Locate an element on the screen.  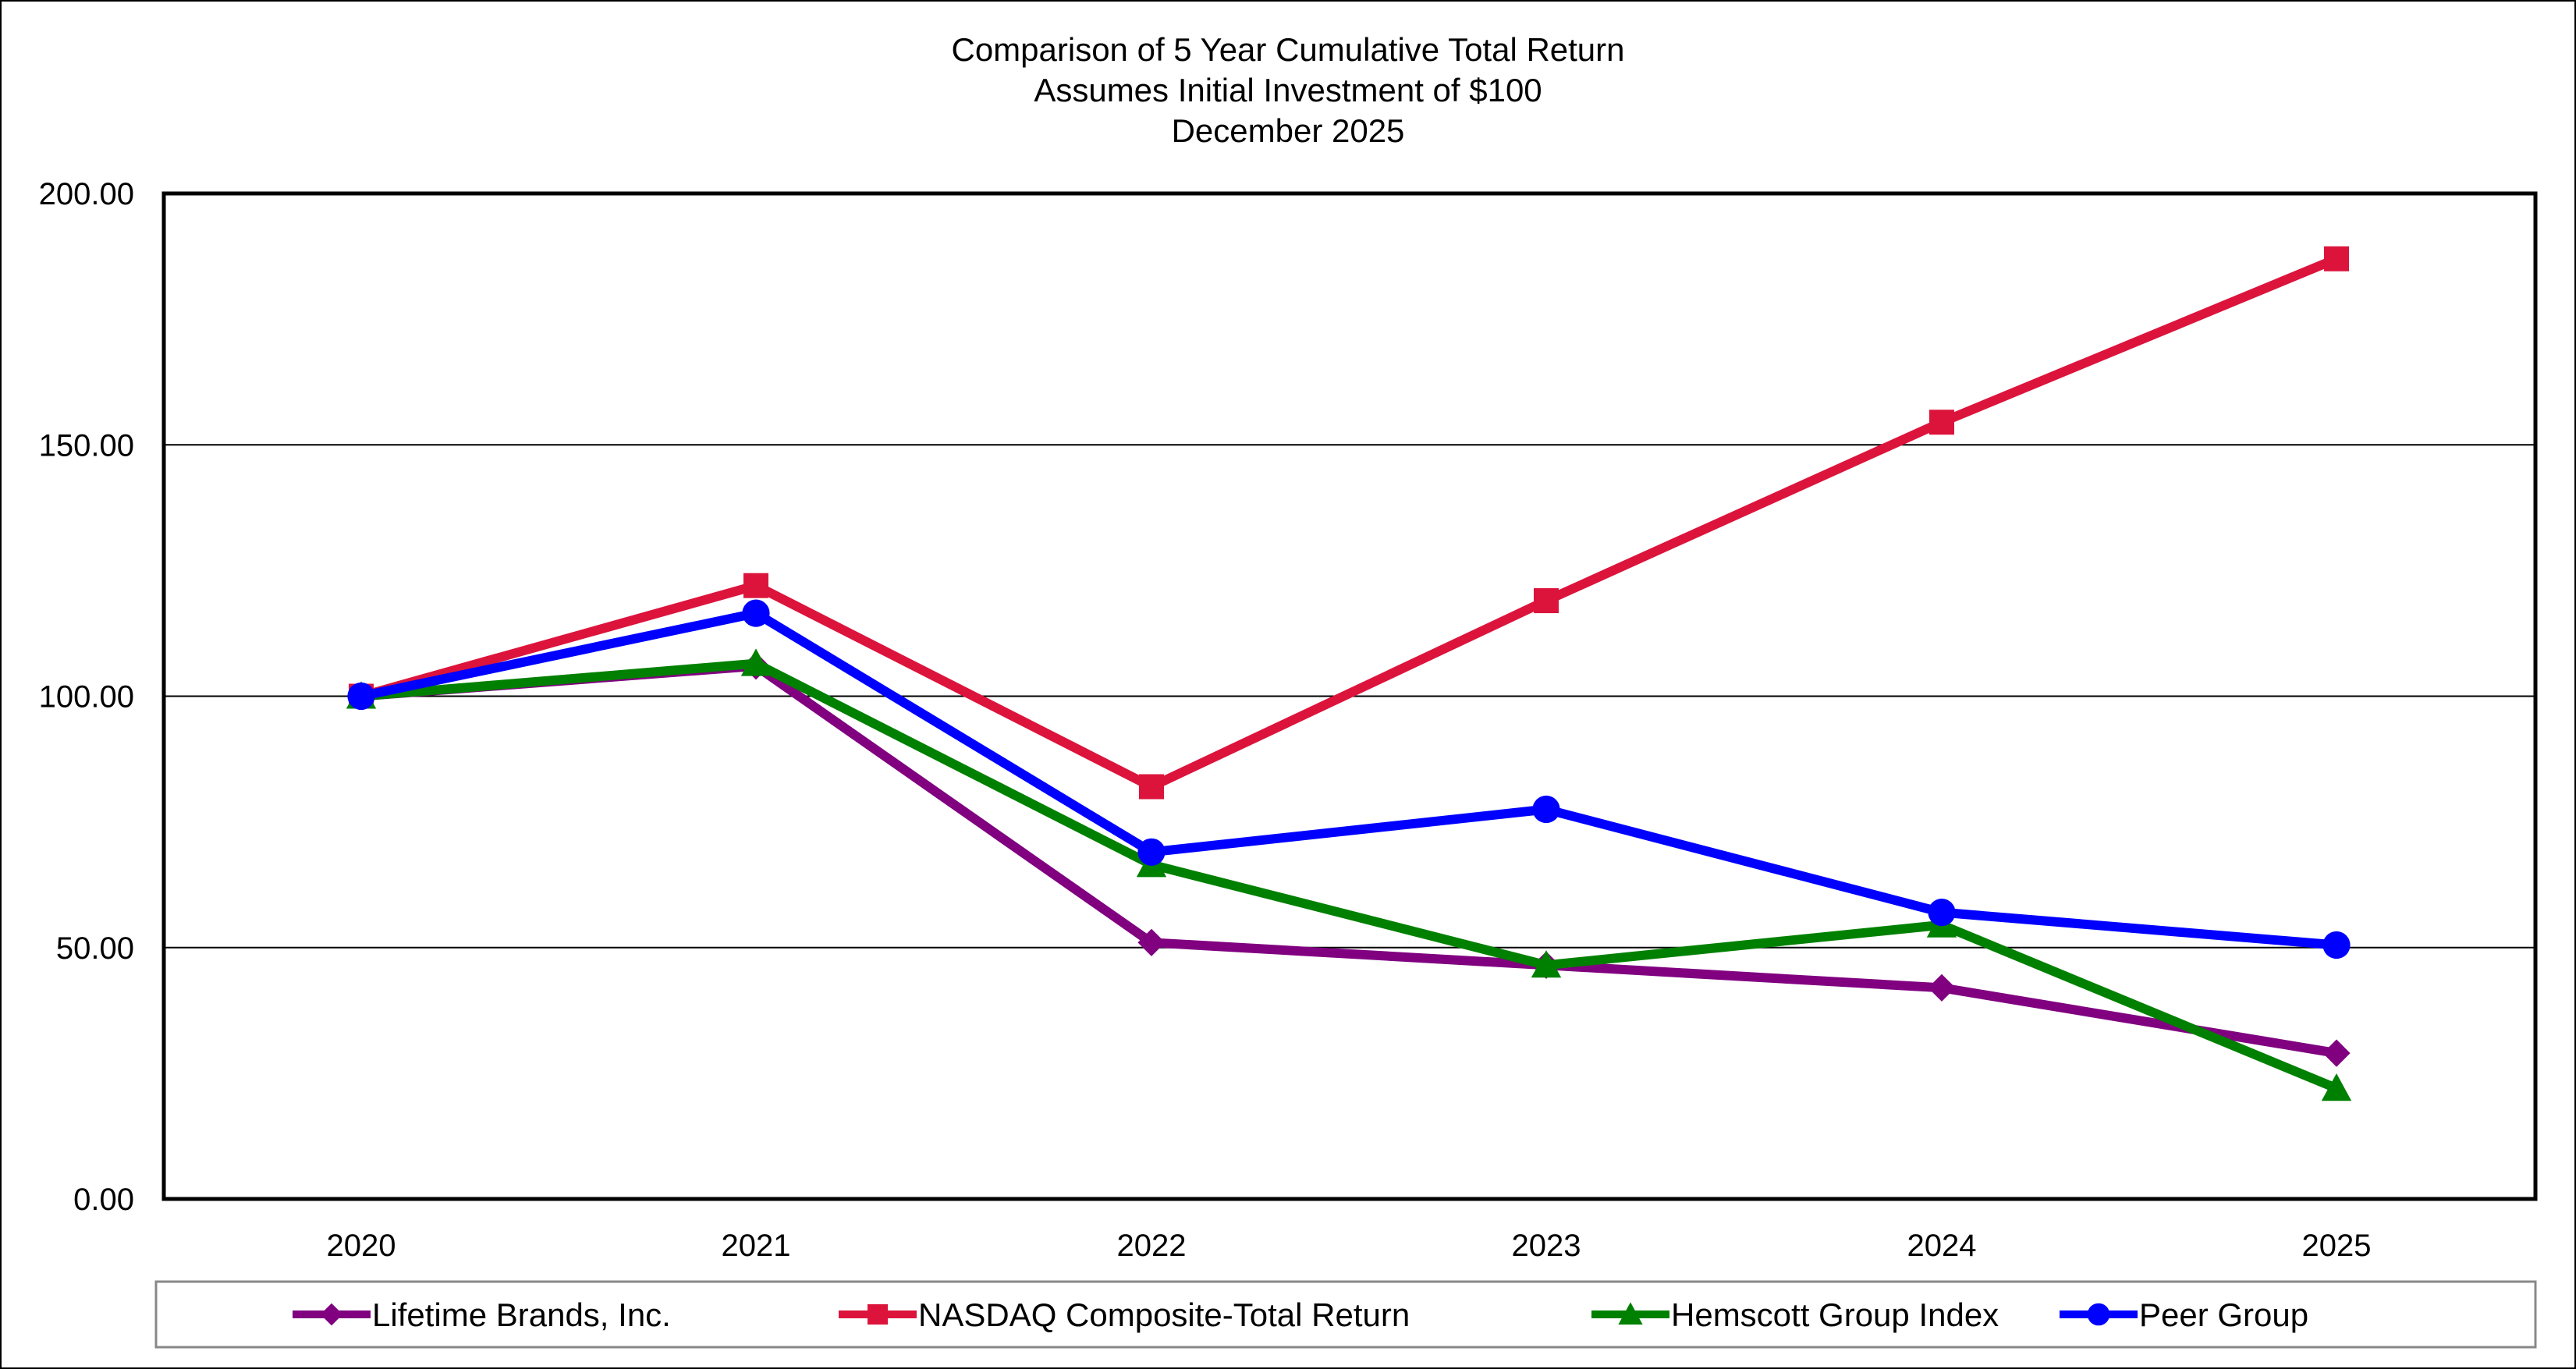
y-tick-label: 50.00 is located at coordinates (95, 948).